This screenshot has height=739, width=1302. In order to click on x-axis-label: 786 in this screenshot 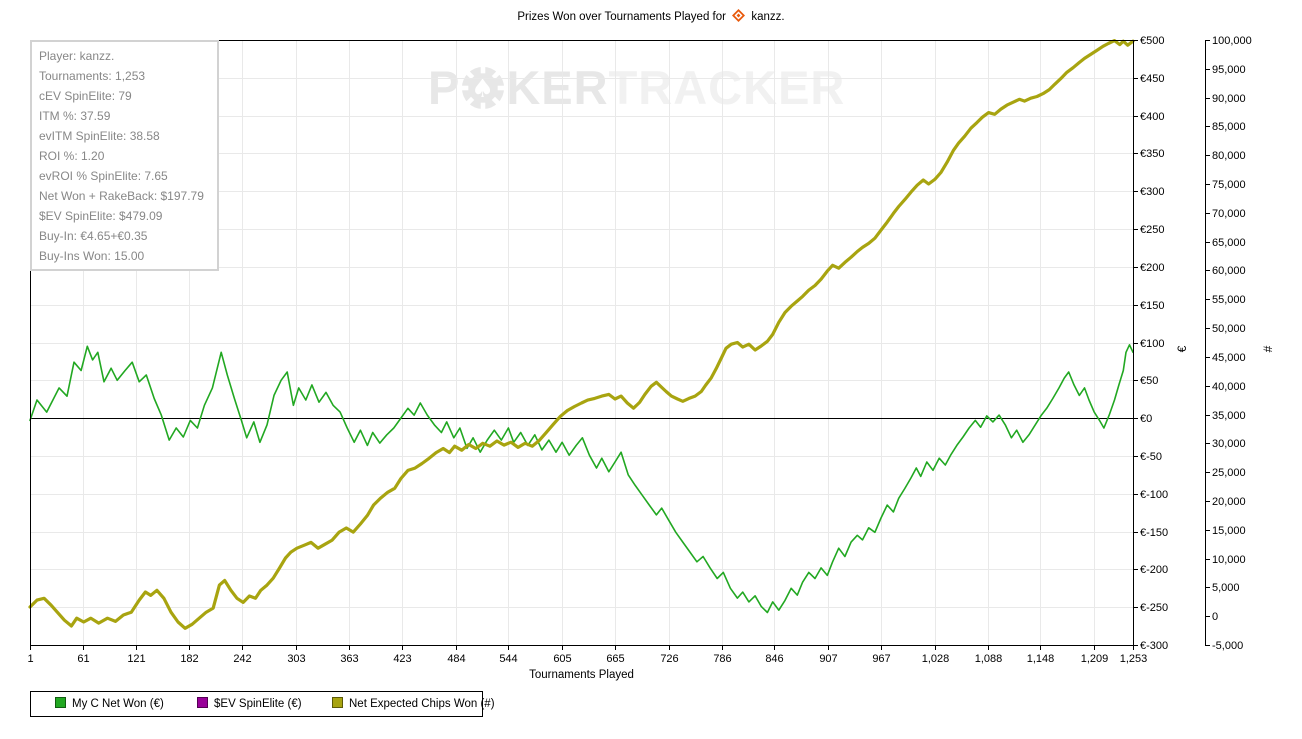, I will do `click(722, 659)`.